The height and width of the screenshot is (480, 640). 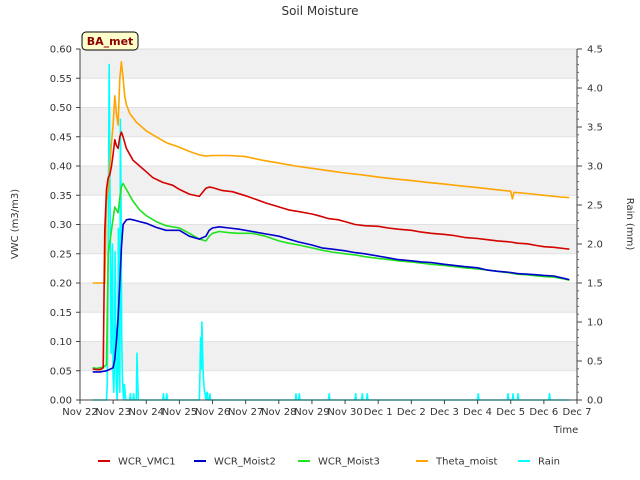 What do you see at coordinates (61, 167) in the screenshot?
I see `y-tick-label: 0.40` at bounding box center [61, 167].